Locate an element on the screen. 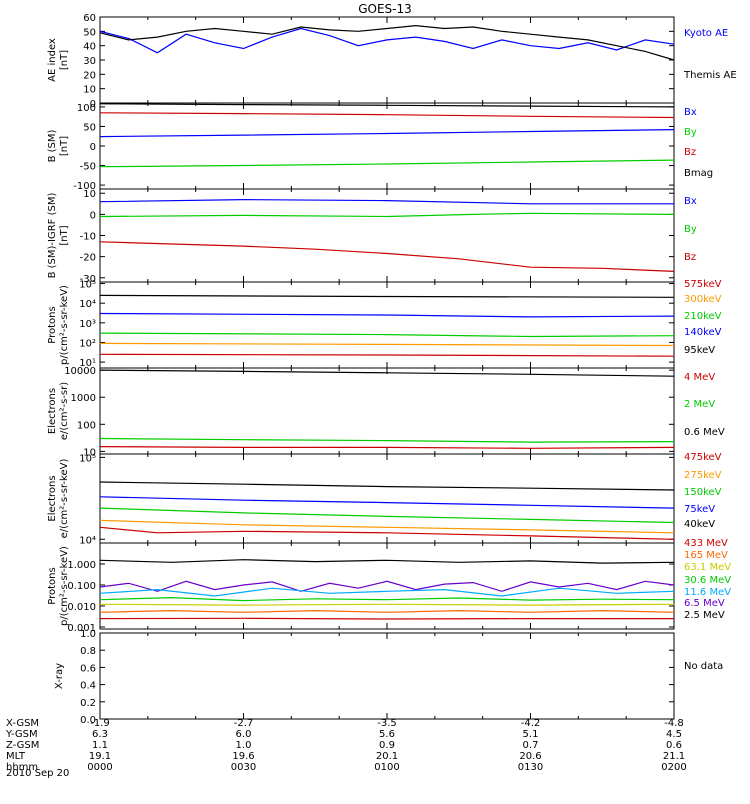 The image size is (750, 804). orbit-cell: -3.5 is located at coordinates (387, 723).